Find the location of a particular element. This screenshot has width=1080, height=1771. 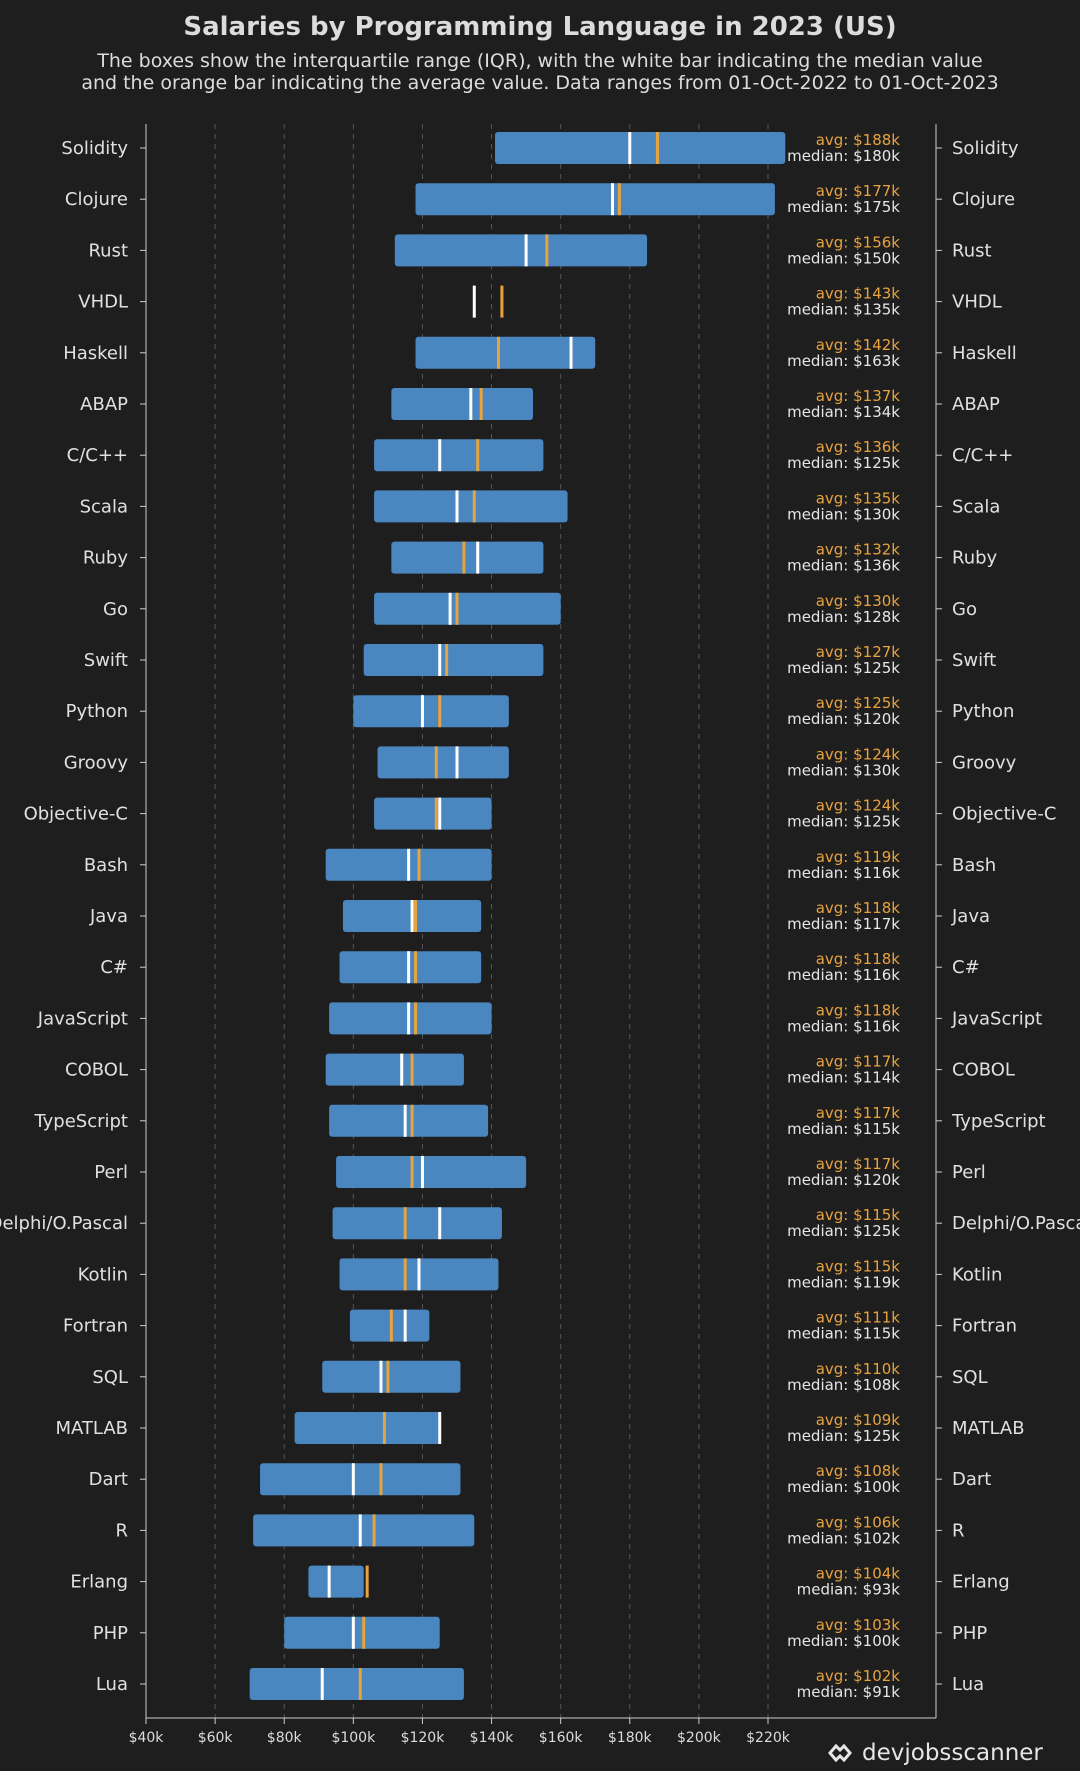

language-label-right: Dart is located at coordinates (971, 1479).